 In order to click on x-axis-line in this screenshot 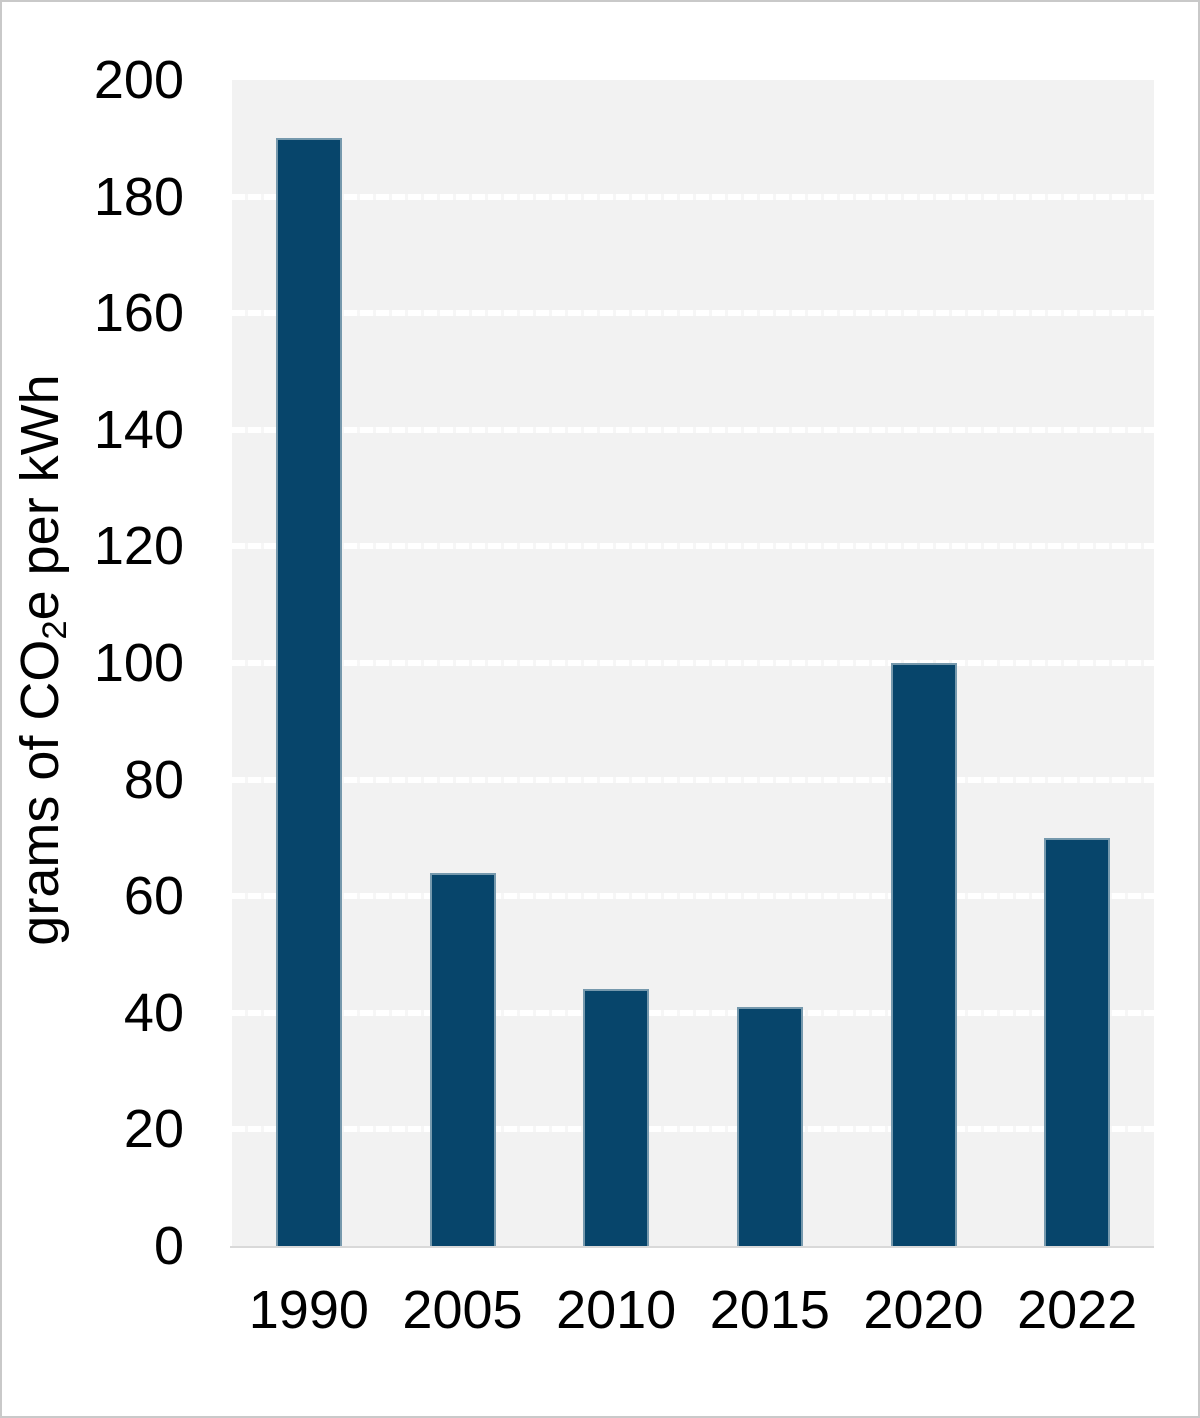, I will do `click(692, 1247)`.